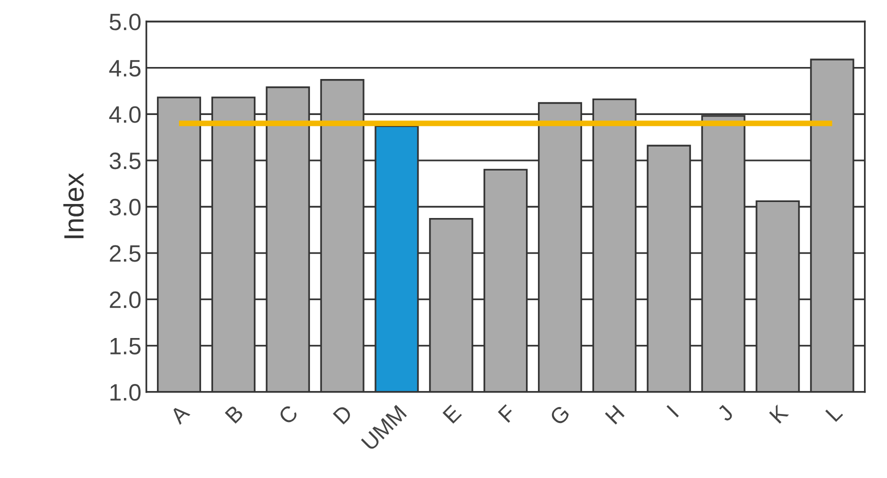  Describe the element at coordinates (125, 253) in the screenshot. I see `y-tick-label: 2.5` at that location.